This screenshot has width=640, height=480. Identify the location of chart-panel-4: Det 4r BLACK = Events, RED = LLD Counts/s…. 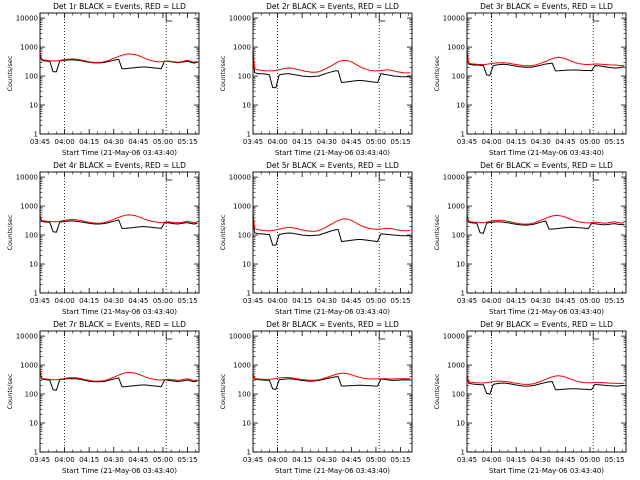
(103, 238).